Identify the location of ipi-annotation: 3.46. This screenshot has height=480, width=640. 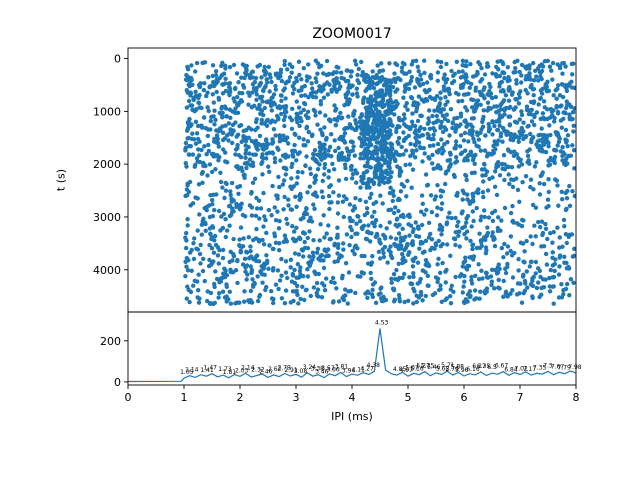
(322, 372).